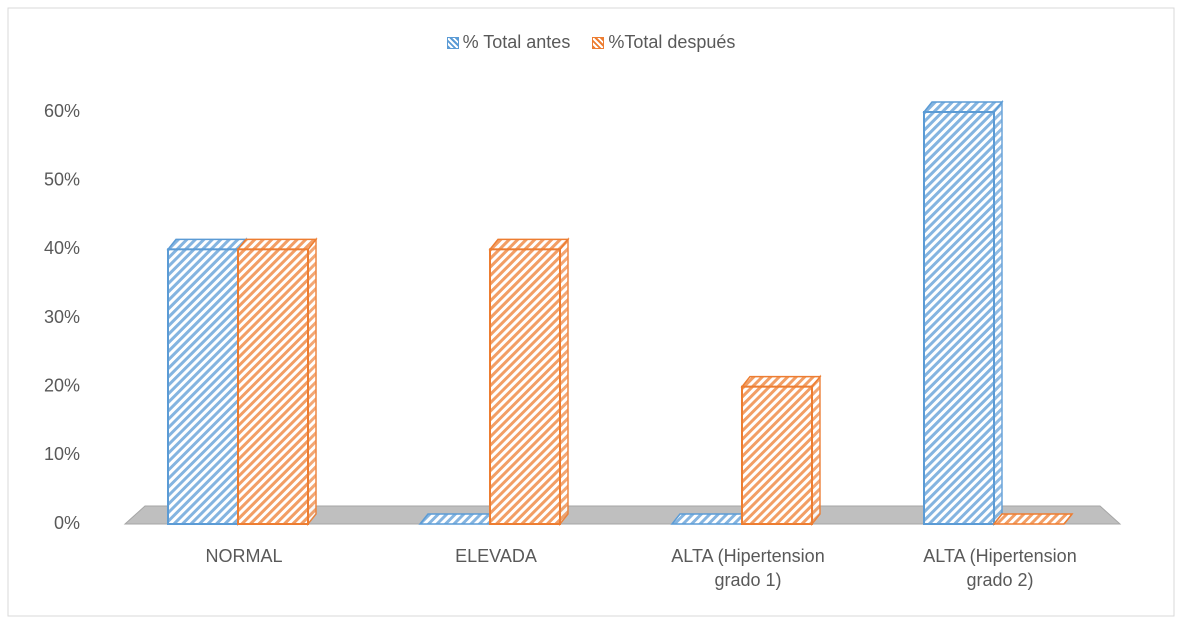 This screenshot has height=624, width=1182. I want to click on x-tick-label: ALTA (Hipertension grado 2), so click(1000, 568).